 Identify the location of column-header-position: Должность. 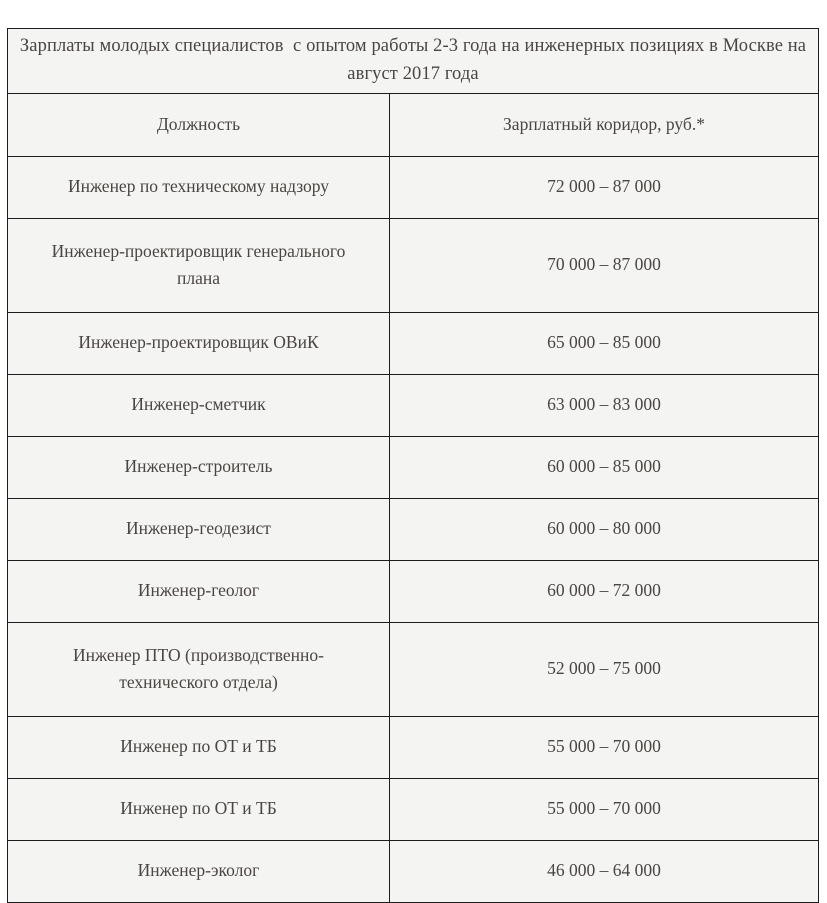
(198, 124).